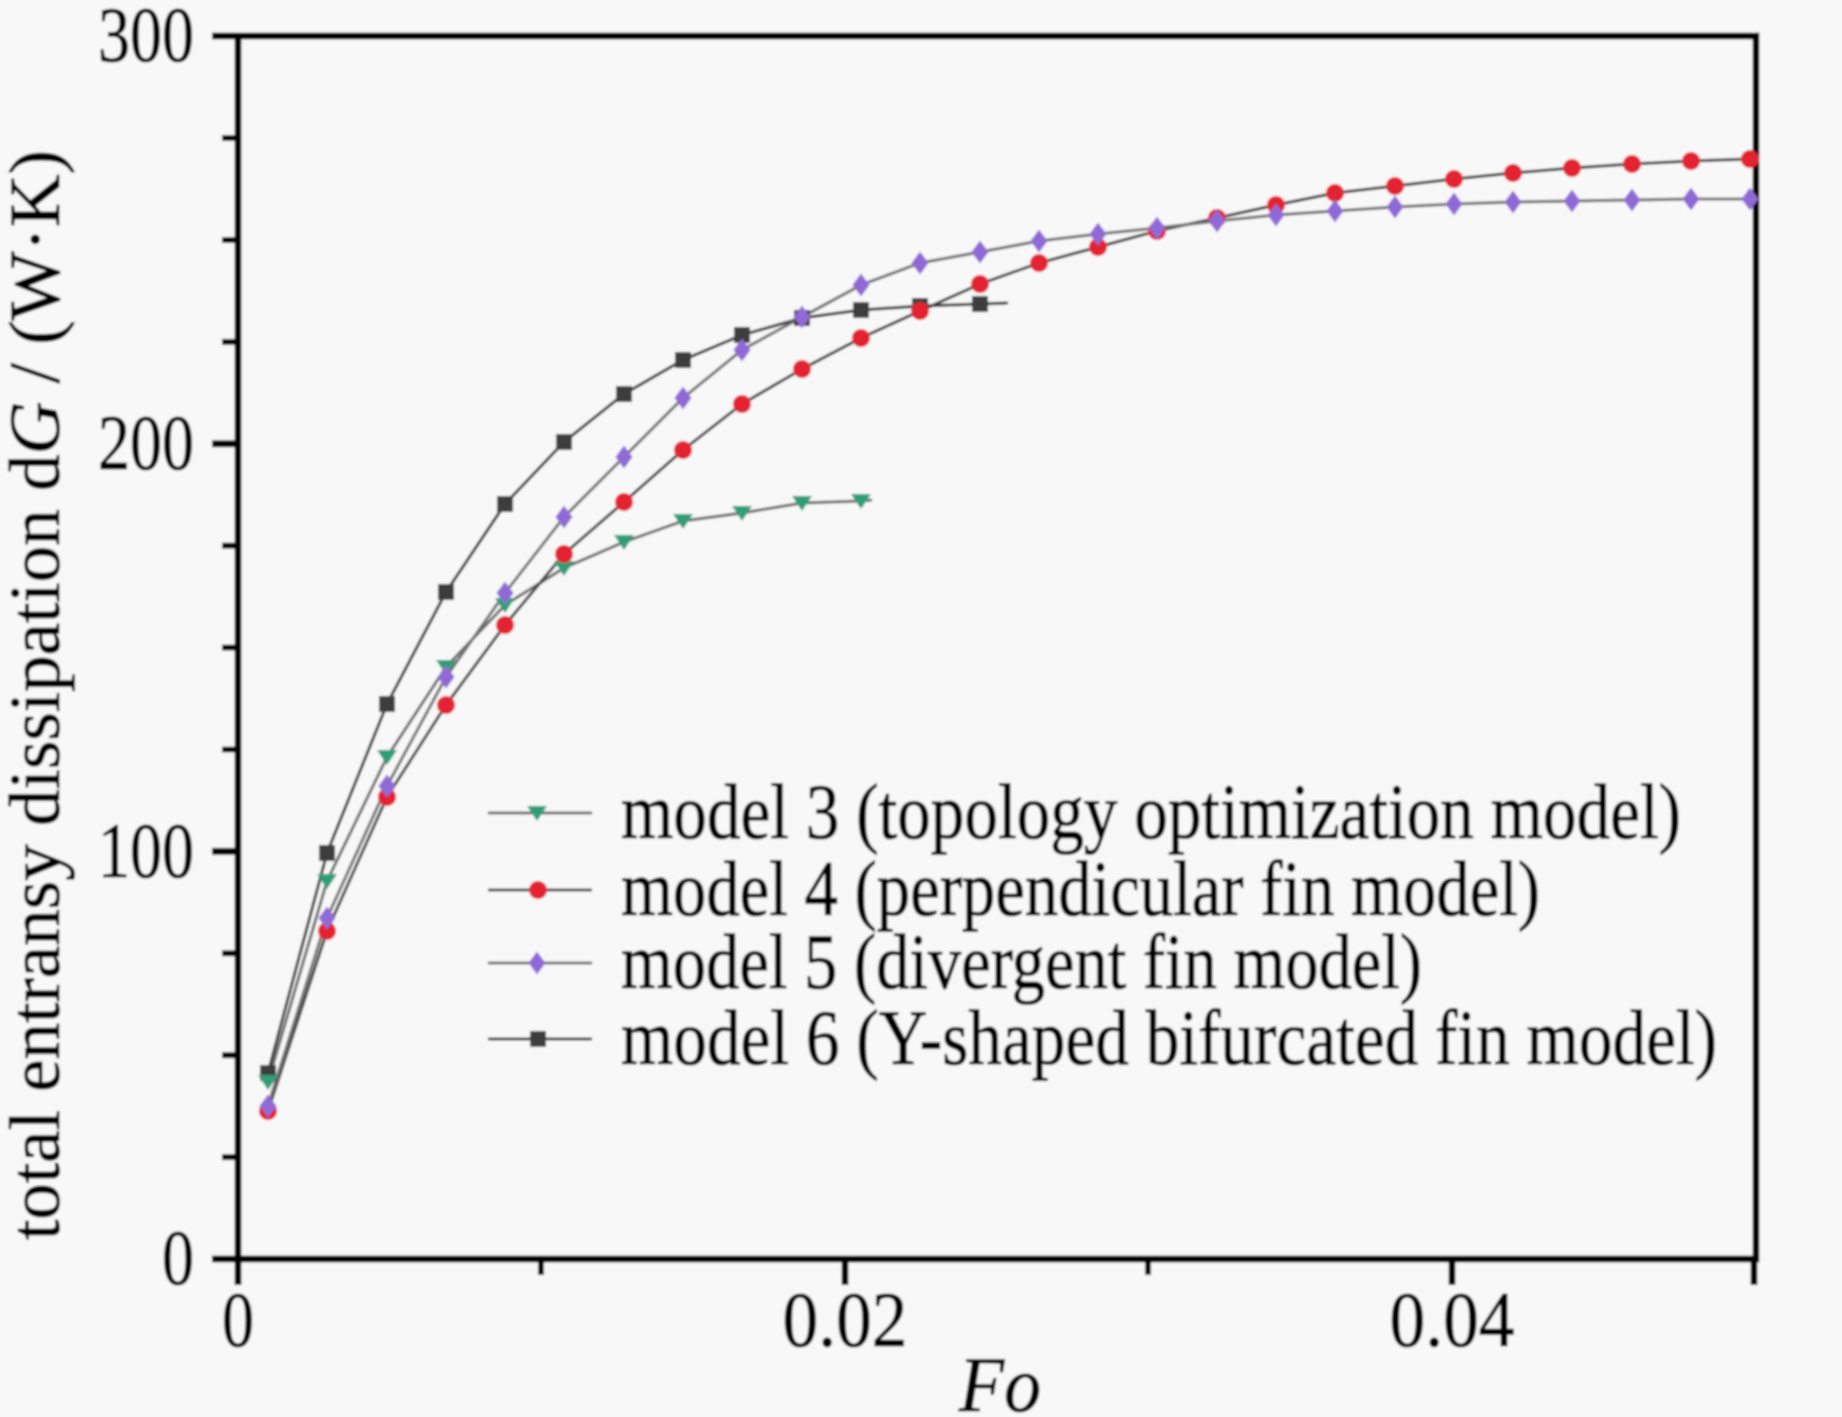 The height and width of the screenshot is (1417, 1842). I want to click on svg-text: Fo, so click(999, 1379).